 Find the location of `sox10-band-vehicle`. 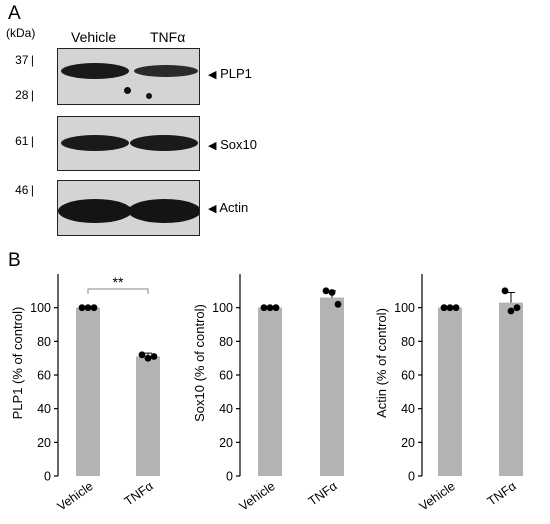

sox10-band-vehicle is located at coordinates (95, 143).